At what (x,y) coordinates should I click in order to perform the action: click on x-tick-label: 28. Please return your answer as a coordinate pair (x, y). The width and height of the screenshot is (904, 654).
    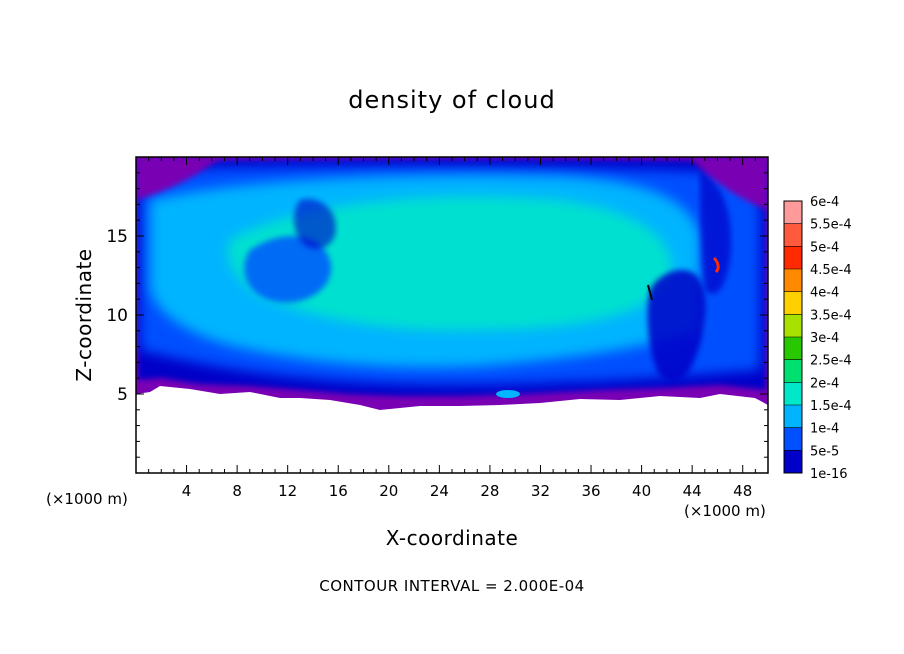
    Looking at the image, I should click on (489, 491).